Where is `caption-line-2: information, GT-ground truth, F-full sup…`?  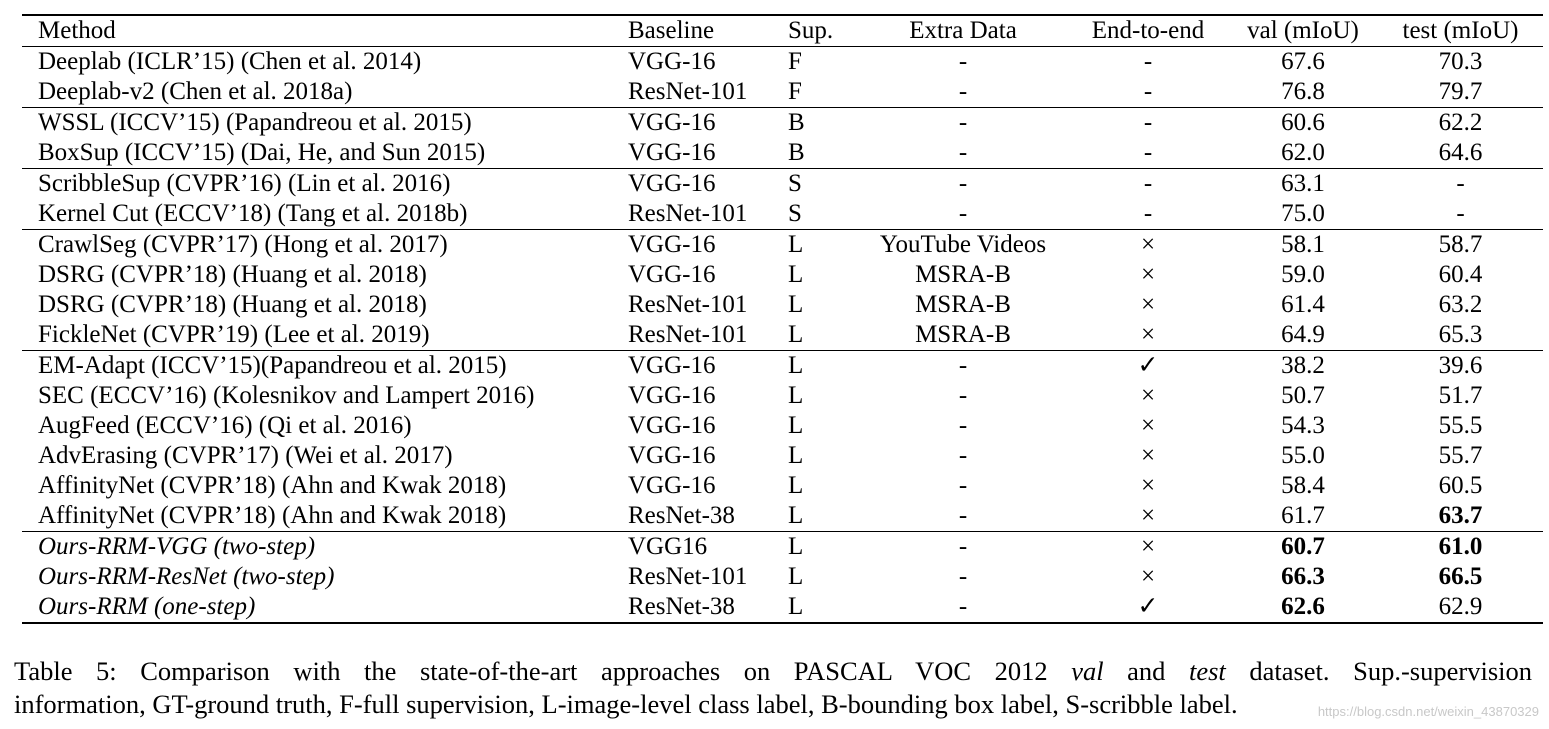
caption-line-2: information, GT-ground truth, F-full sup… is located at coordinates (626, 704).